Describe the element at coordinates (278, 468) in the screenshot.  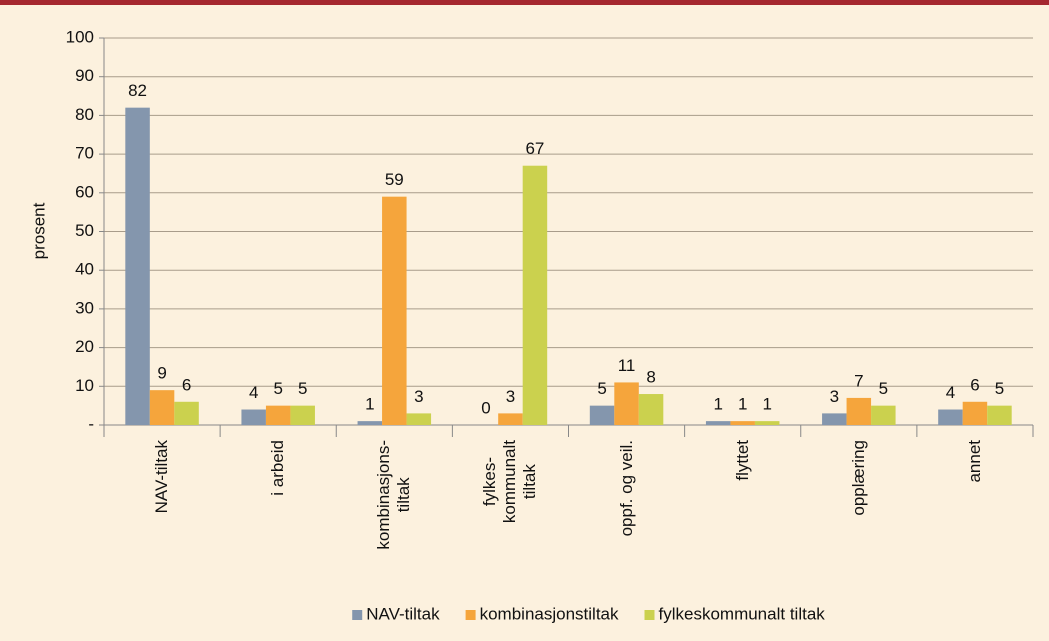
I see `x-tick-label: i arbeid` at that location.